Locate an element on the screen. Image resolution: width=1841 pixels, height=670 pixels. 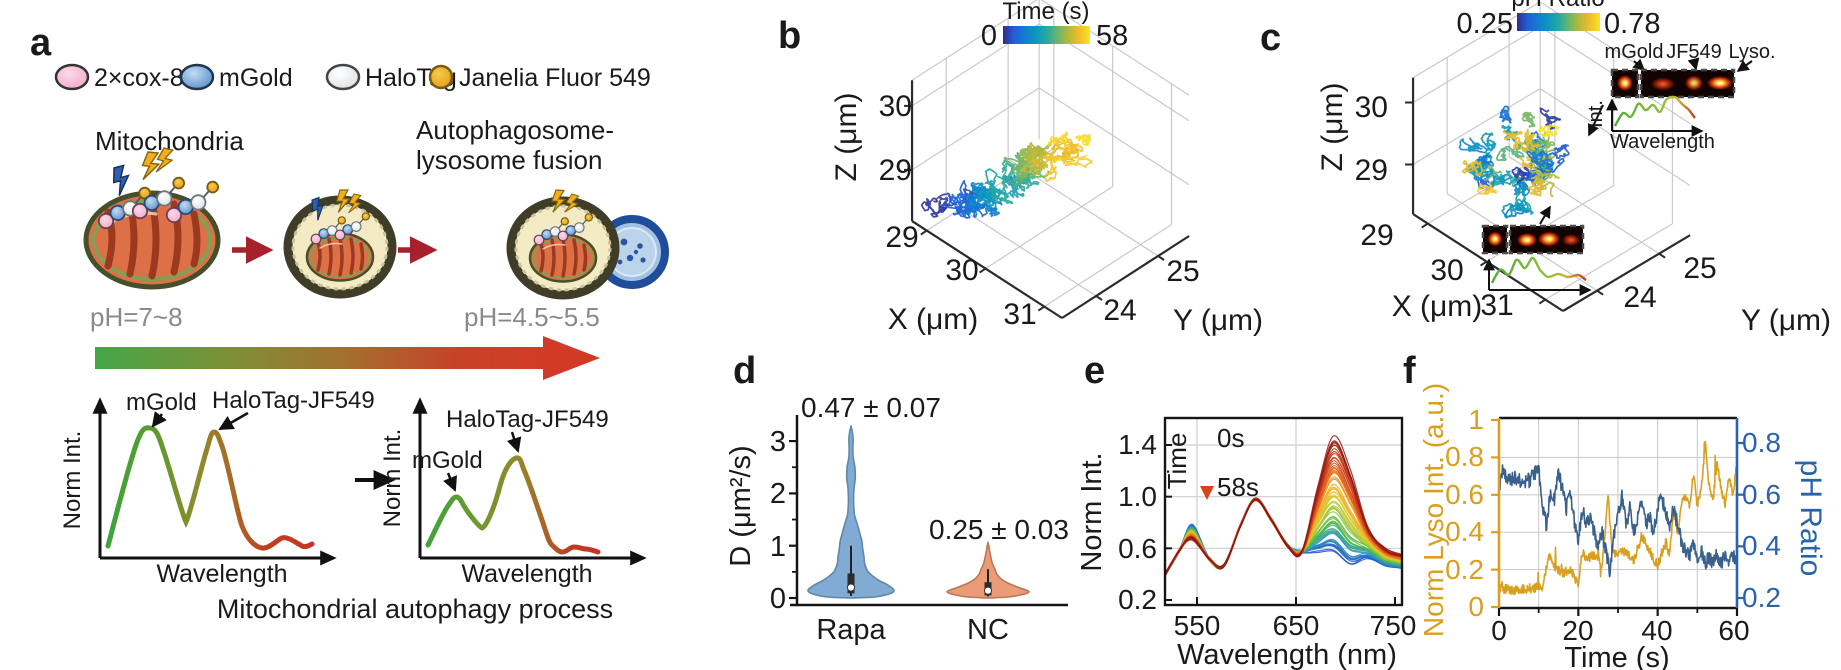
panel-c-z-tick: 30 is located at coordinates (1371, 107).